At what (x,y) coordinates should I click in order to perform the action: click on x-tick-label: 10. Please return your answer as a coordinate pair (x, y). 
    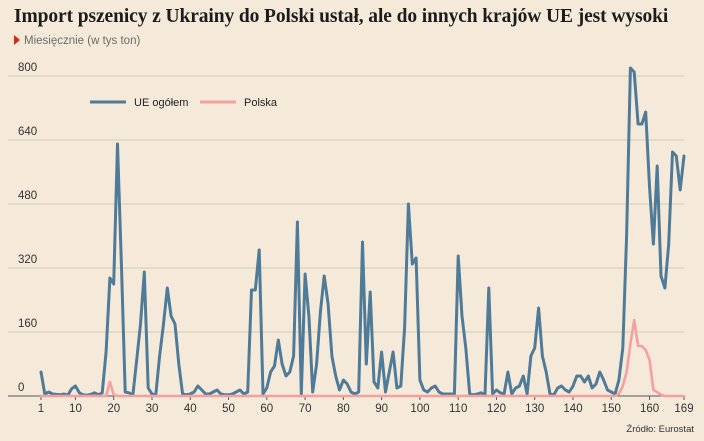
    Looking at the image, I should click on (75, 409).